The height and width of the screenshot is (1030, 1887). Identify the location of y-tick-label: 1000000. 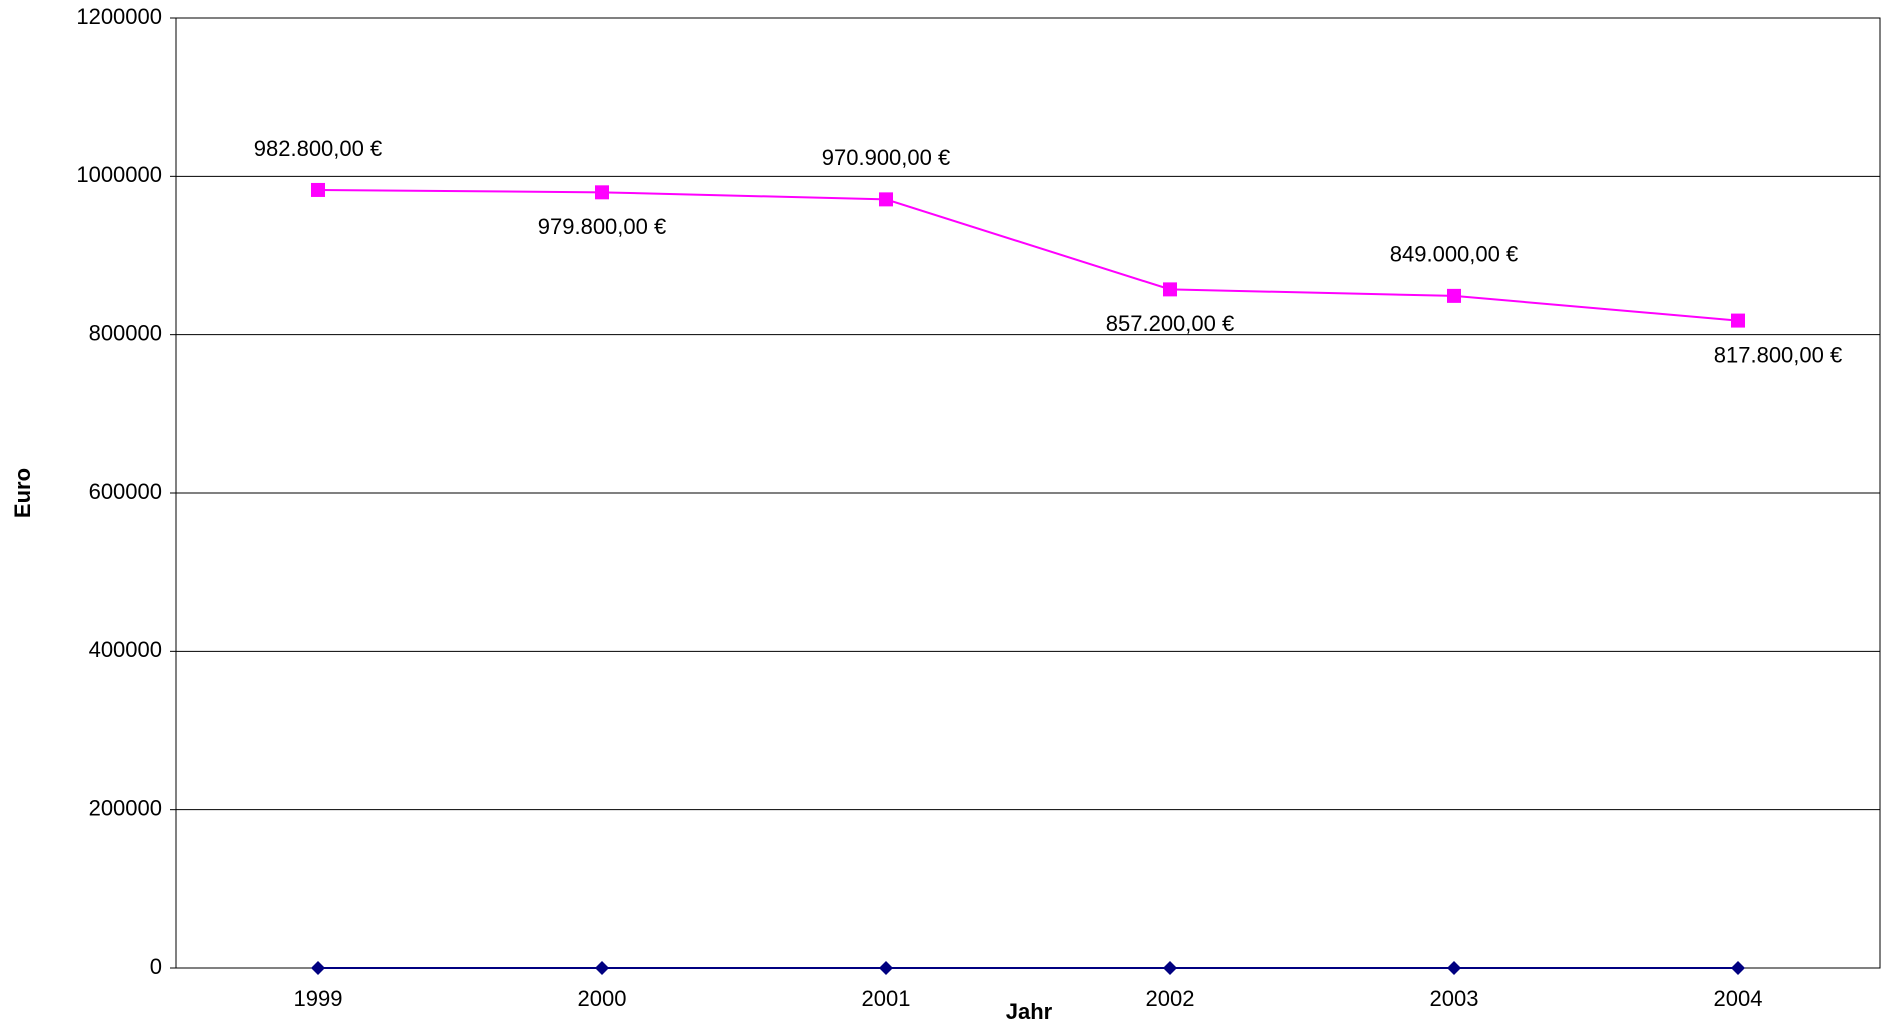
(119, 174).